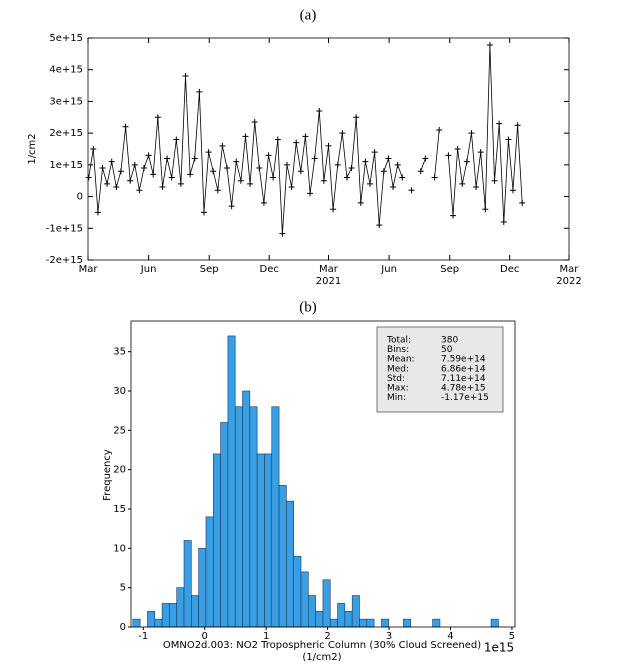 The height and width of the screenshot is (669, 617). Describe the element at coordinates (66, 38) in the screenshot. I see `y-tick-label: 5e+15` at that location.